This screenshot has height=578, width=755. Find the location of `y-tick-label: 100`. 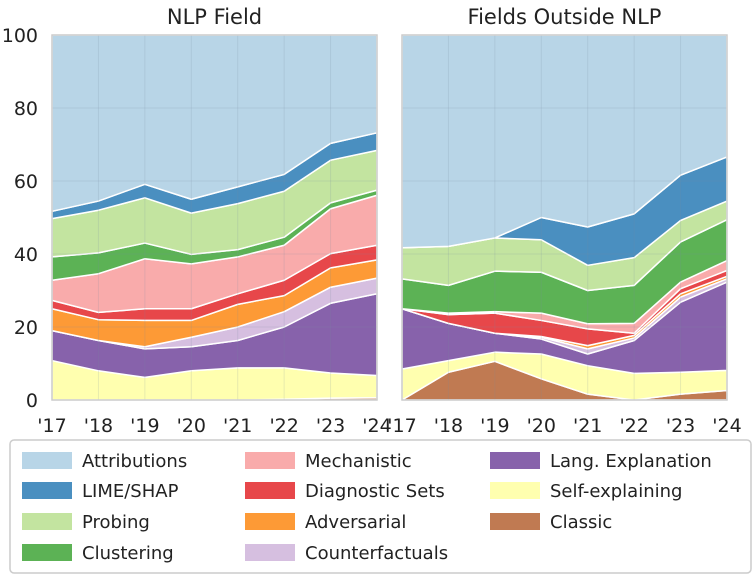

y-tick-label: 100 is located at coordinates (20, 36).